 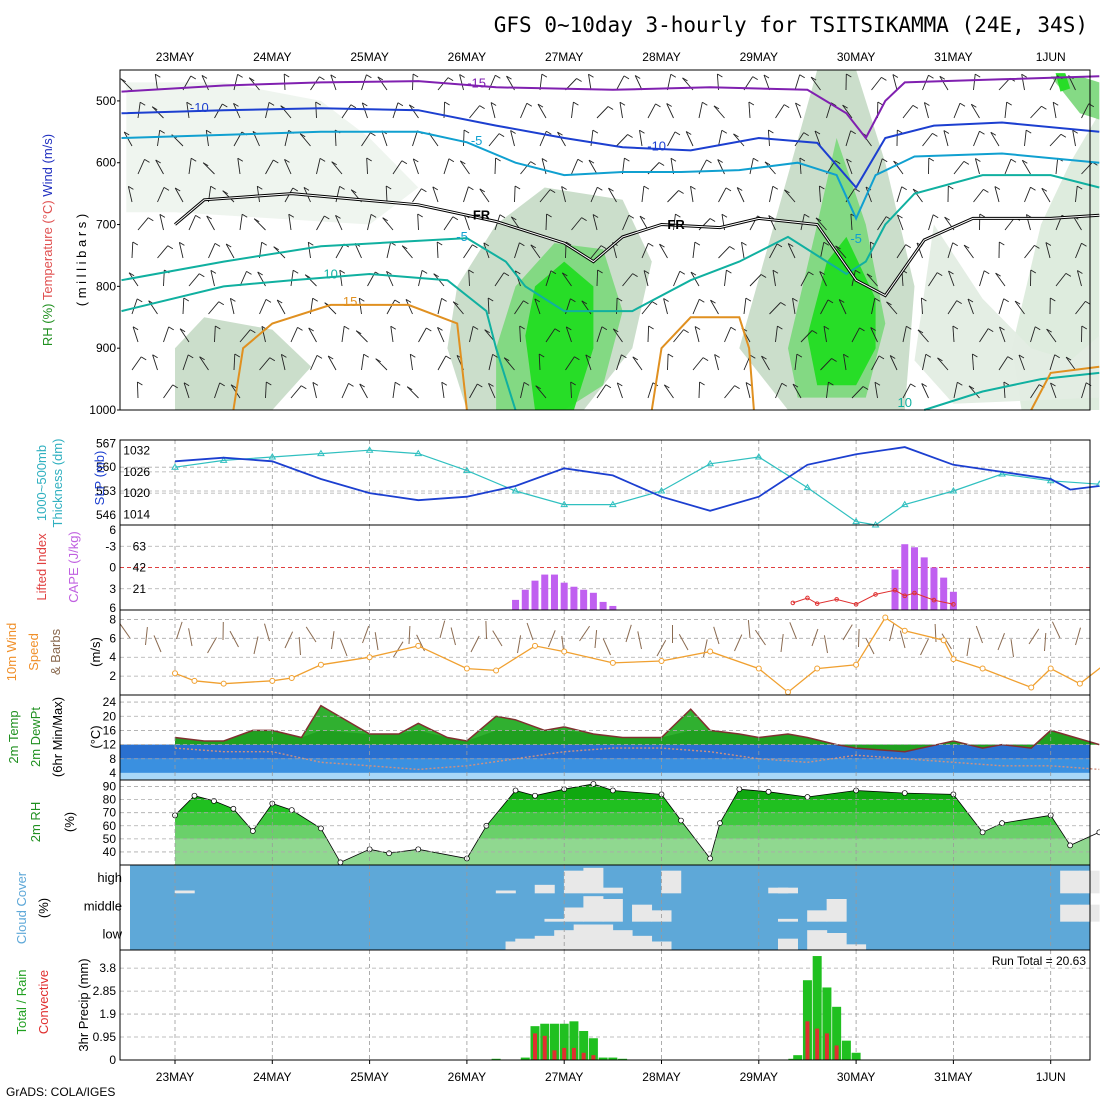 What do you see at coordinates (856, 57) in the screenshot?
I see `date-label-top: 30MAY` at bounding box center [856, 57].